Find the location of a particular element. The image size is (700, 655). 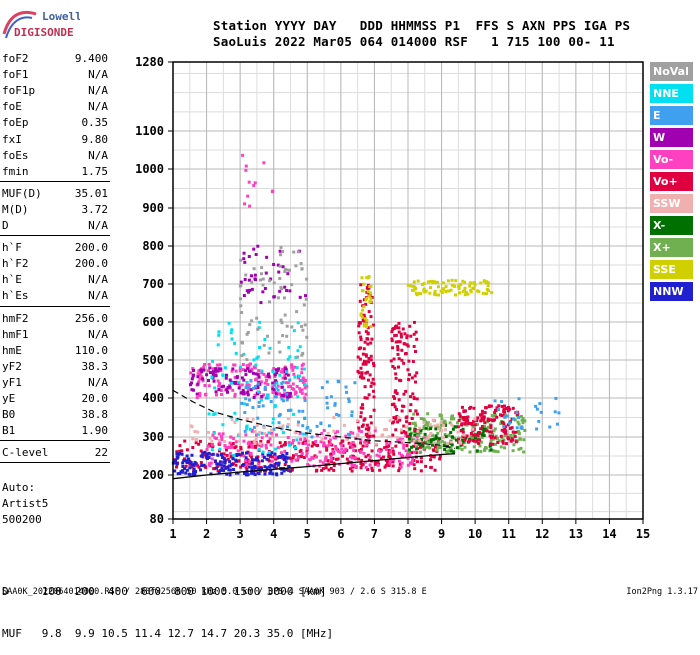

param-row: hmF1 N/A is located at coordinates (55, 334).